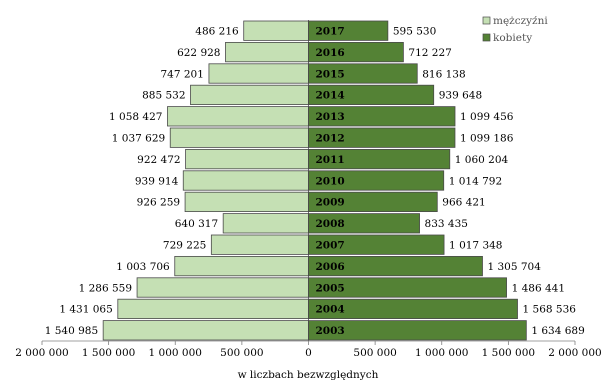 This screenshot has width=607, height=383. What do you see at coordinates (158, 160) in the screenshot?
I see `value-label-men-2011: 922 472` at bounding box center [158, 160].